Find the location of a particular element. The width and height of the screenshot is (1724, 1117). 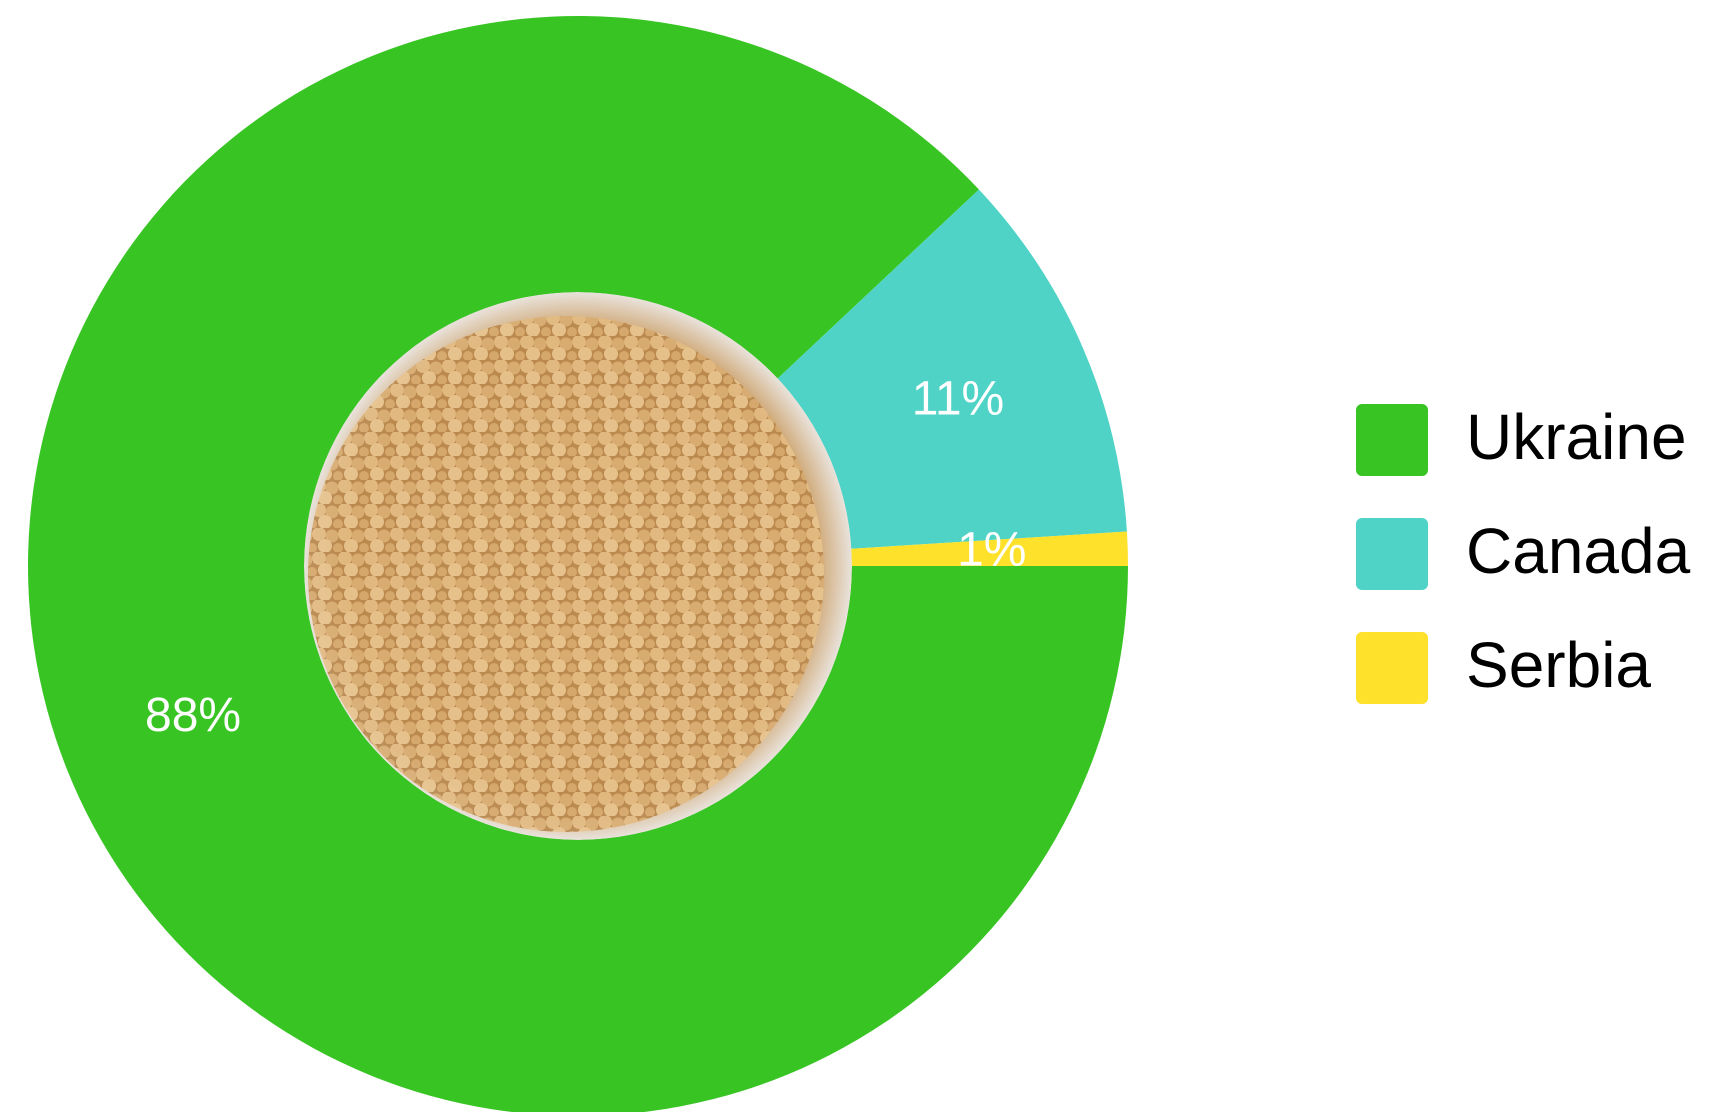

soybeans is located at coordinates (566, 574).